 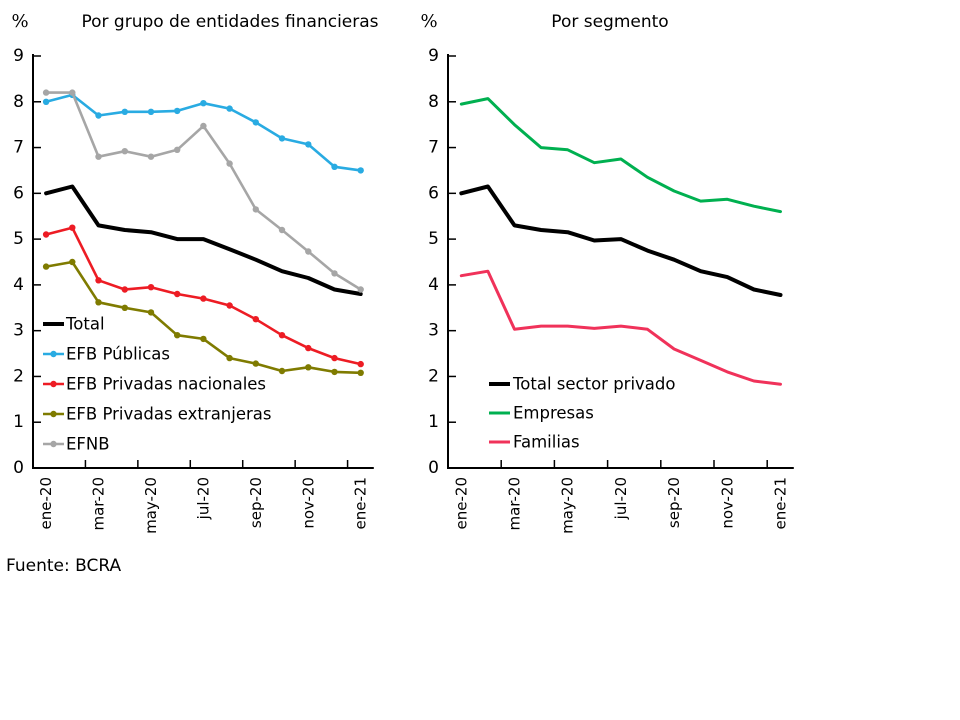 I want to click on y-tick-label: 6, so click(x=18, y=193).